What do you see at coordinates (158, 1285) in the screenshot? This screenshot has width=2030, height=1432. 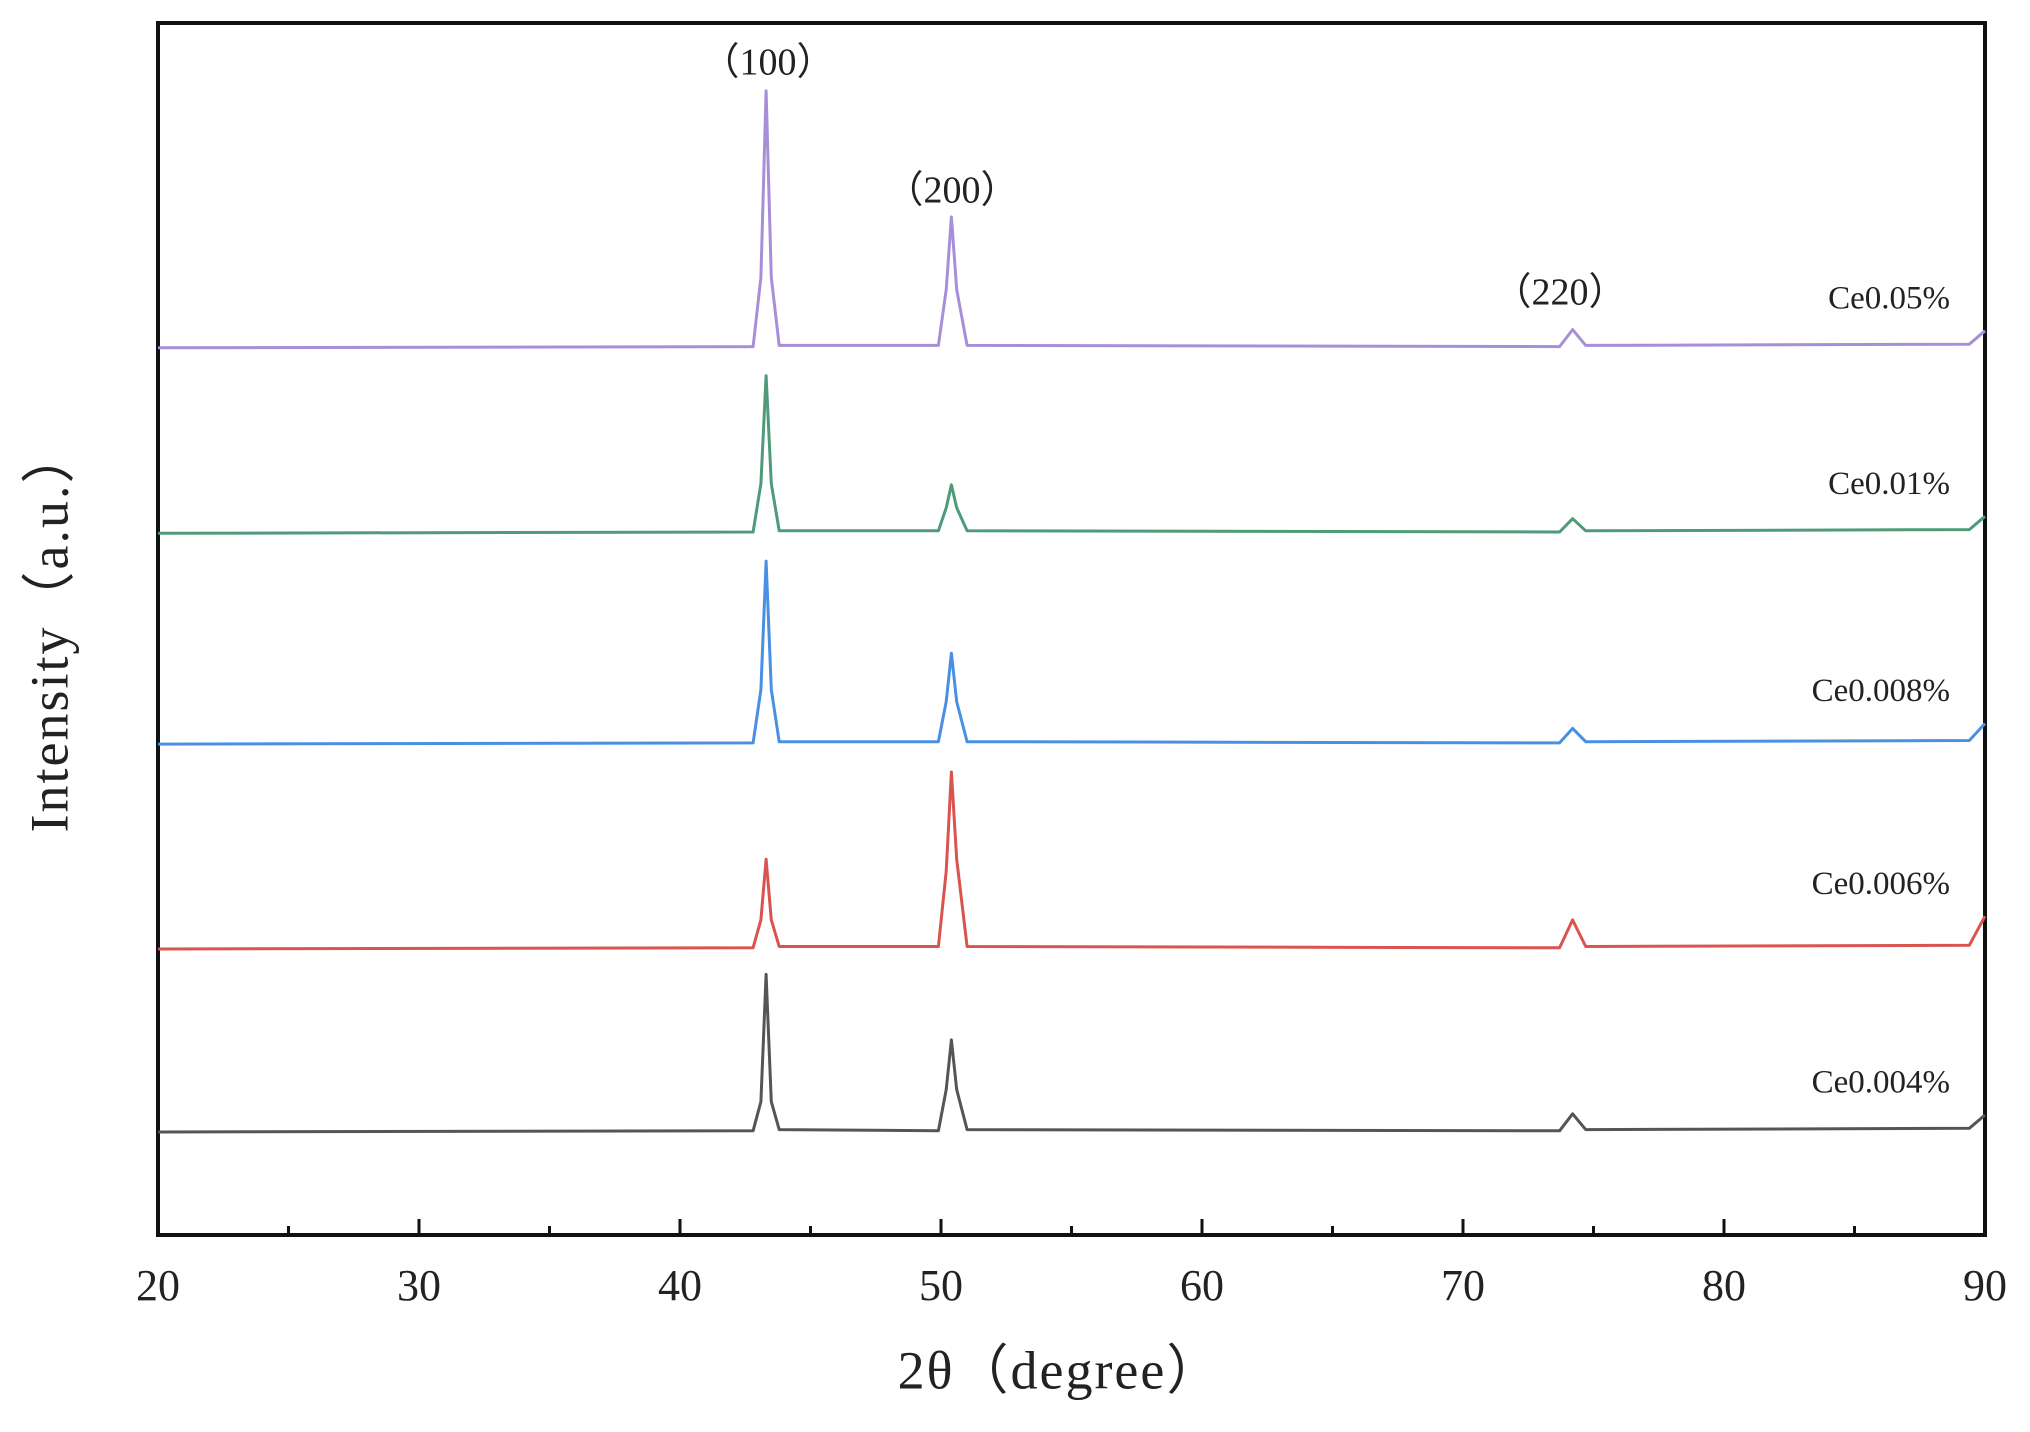 I see `x-tick-label: 20` at bounding box center [158, 1285].